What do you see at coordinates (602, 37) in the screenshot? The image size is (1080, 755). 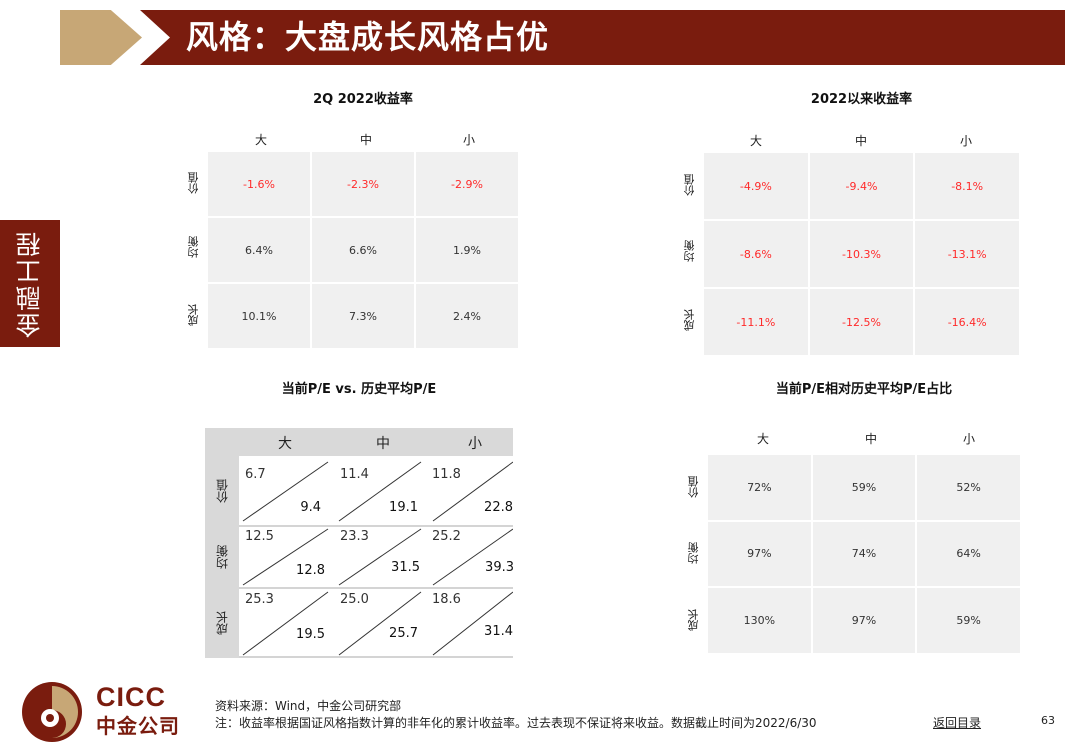 I see `header-banner` at bounding box center [602, 37].